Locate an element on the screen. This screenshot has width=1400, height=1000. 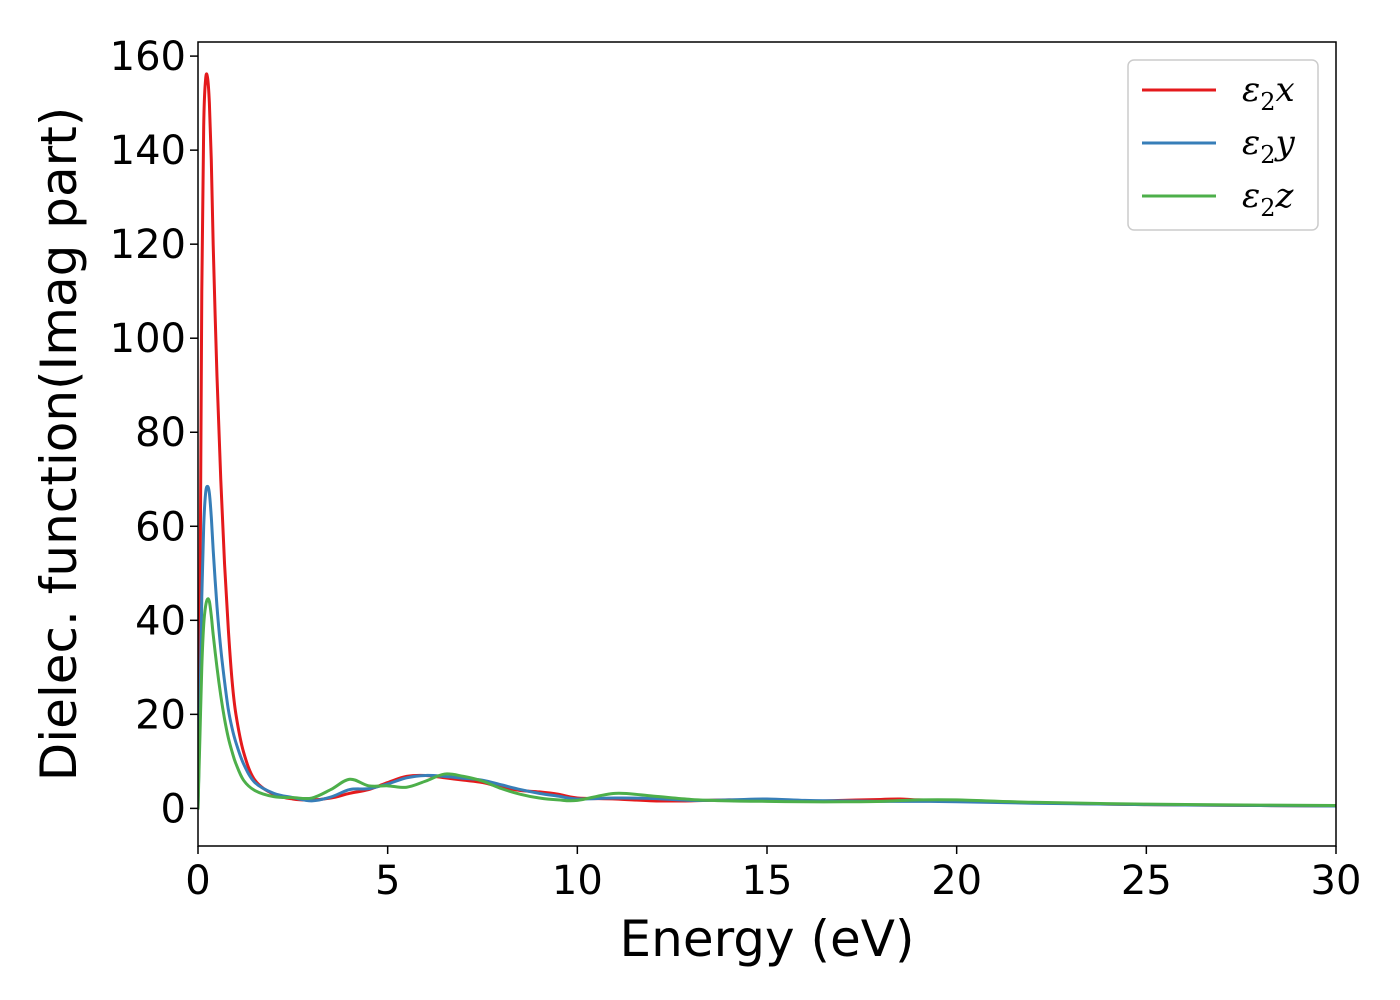
legend: ε2x ε2y ε2z is located at coordinates (1223, 145).